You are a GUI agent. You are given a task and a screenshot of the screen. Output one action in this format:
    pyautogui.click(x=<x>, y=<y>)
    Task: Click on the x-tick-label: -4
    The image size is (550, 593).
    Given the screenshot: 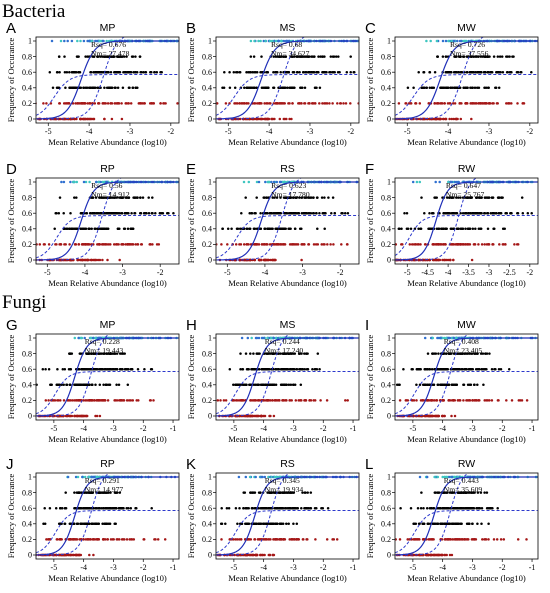 What is the action you would take?
    pyautogui.click(x=448, y=272)
    